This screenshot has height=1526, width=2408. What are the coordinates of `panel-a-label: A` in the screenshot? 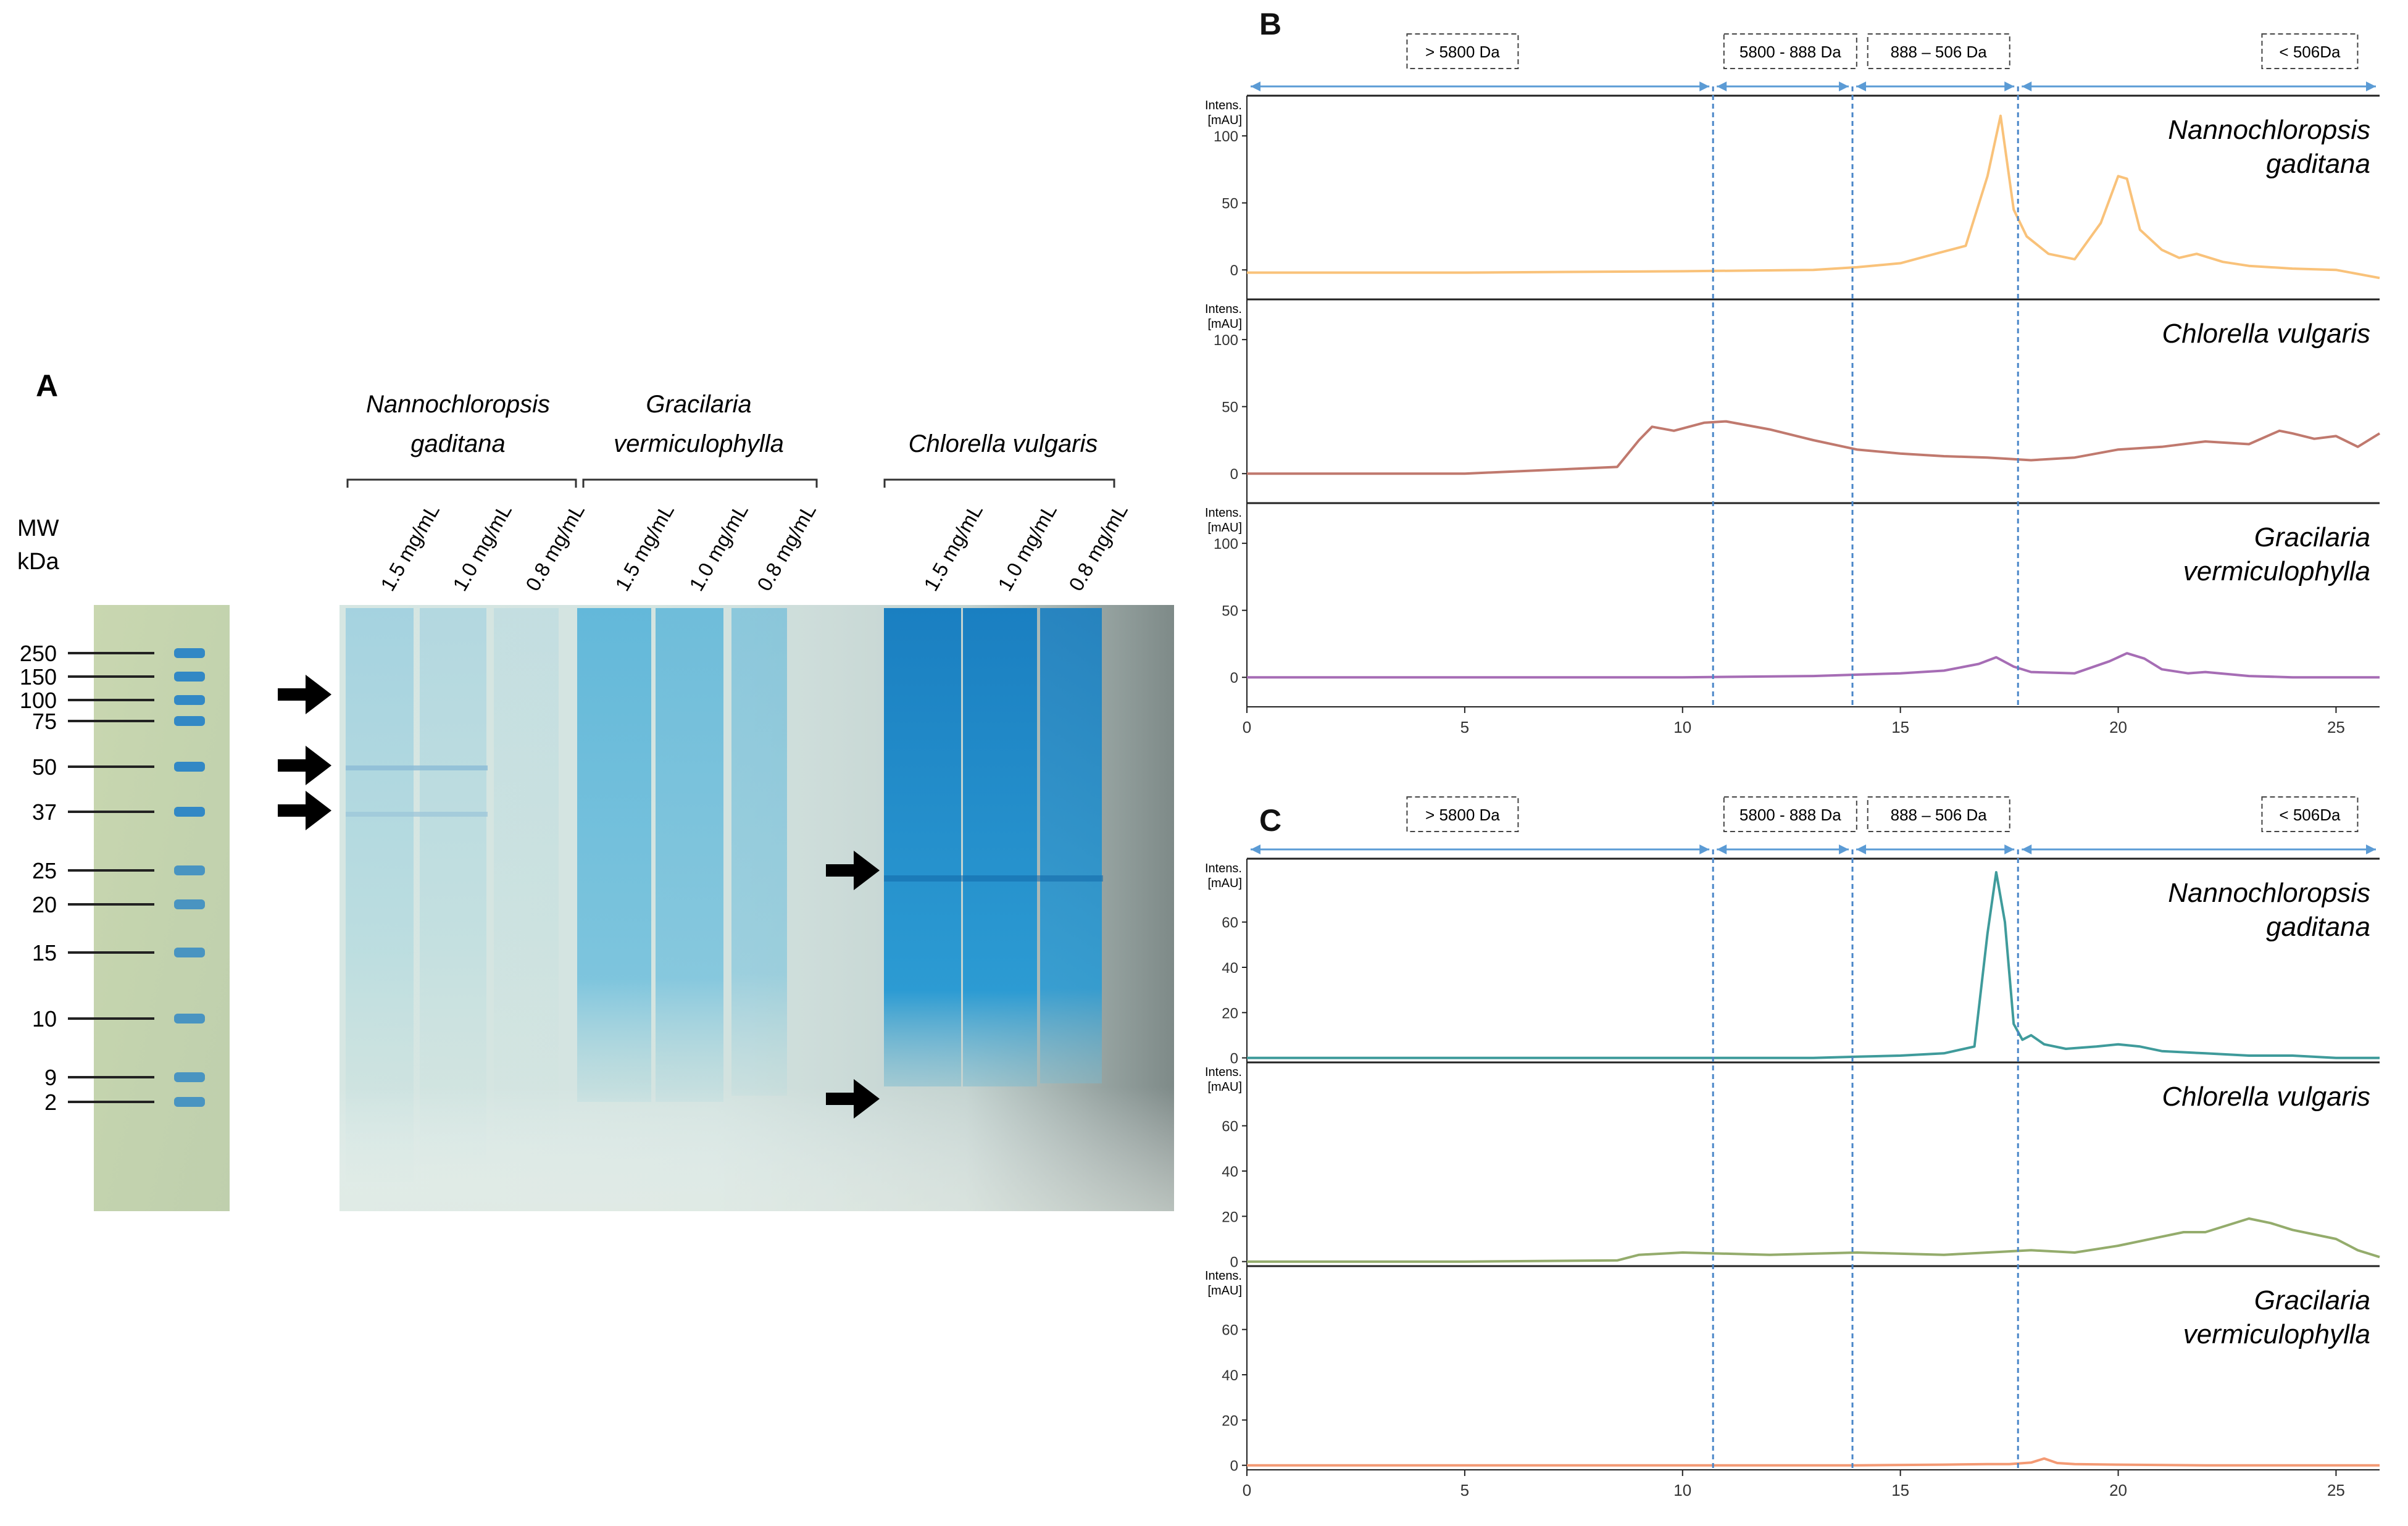 It's located at (47, 386).